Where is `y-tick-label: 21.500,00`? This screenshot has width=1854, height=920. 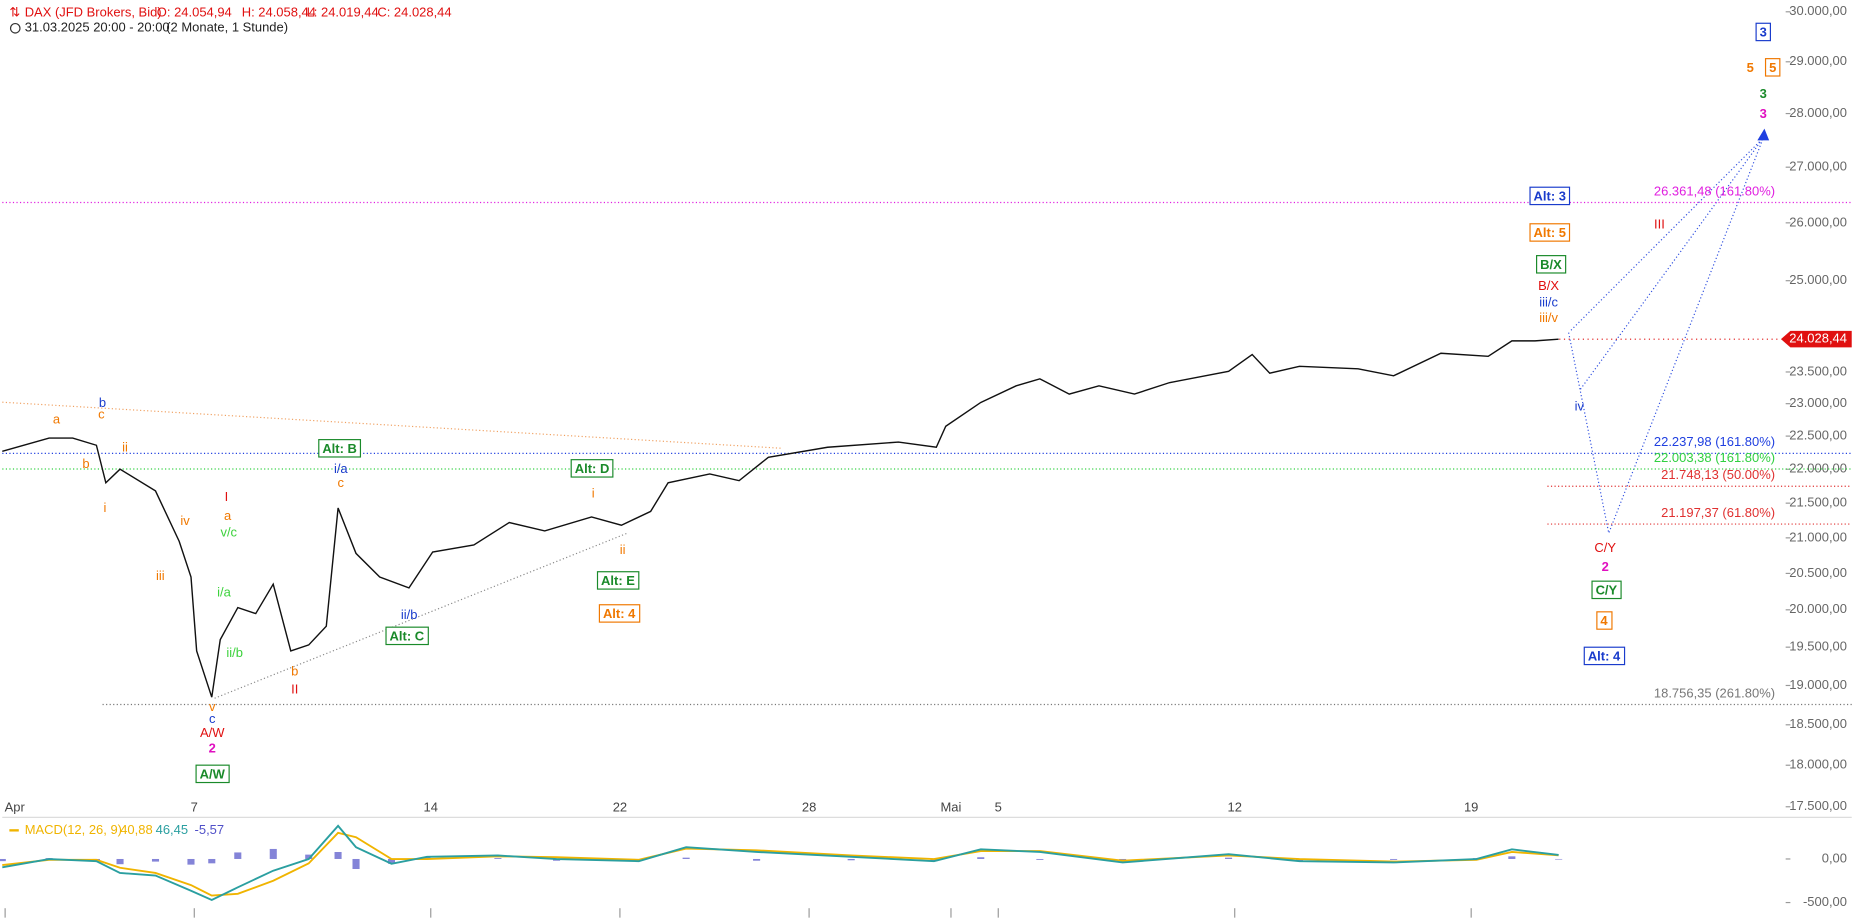
y-tick-label: 21.500,00 is located at coordinates (1818, 502).